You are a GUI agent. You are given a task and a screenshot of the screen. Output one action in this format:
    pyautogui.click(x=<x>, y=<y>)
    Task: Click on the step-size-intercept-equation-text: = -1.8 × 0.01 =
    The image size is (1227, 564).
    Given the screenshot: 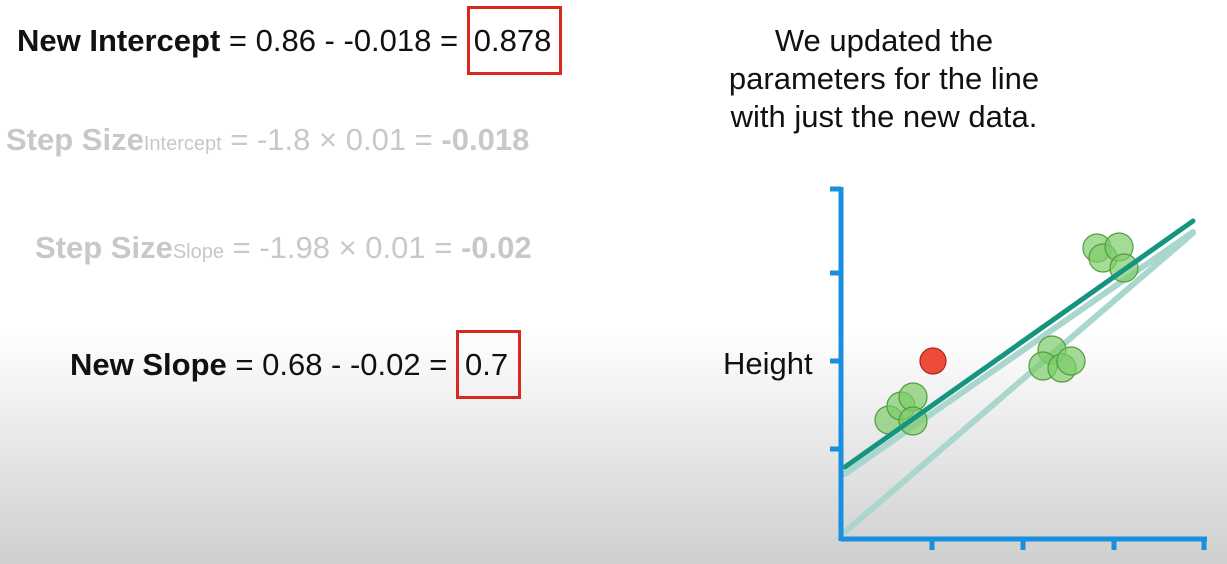 What is the action you would take?
    pyautogui.click(x=331, y=139)
    